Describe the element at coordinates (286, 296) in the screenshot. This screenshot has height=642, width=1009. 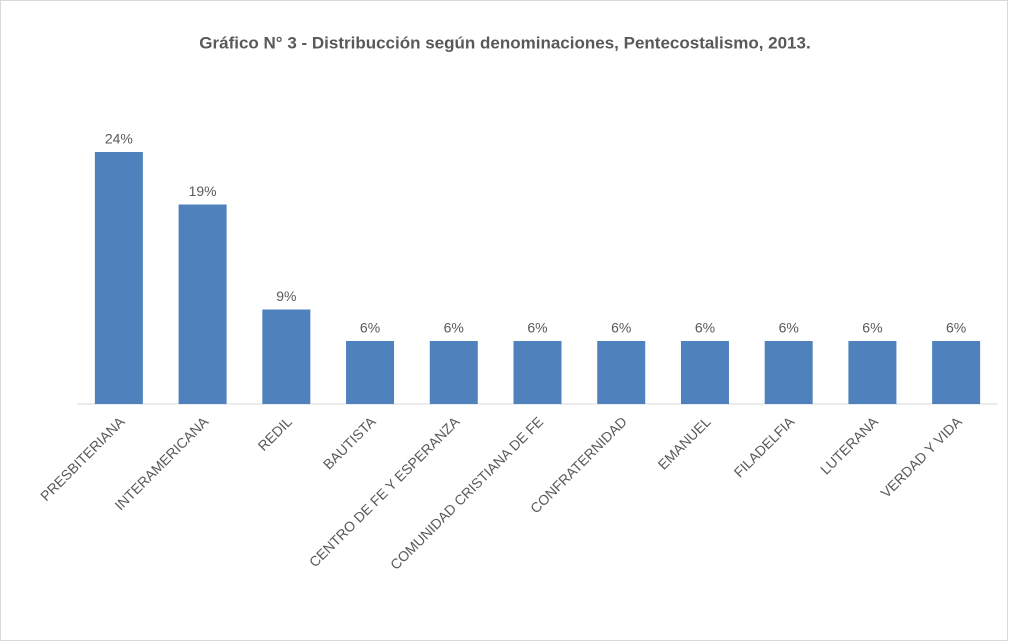
I see `data-label: 9%` at that location.